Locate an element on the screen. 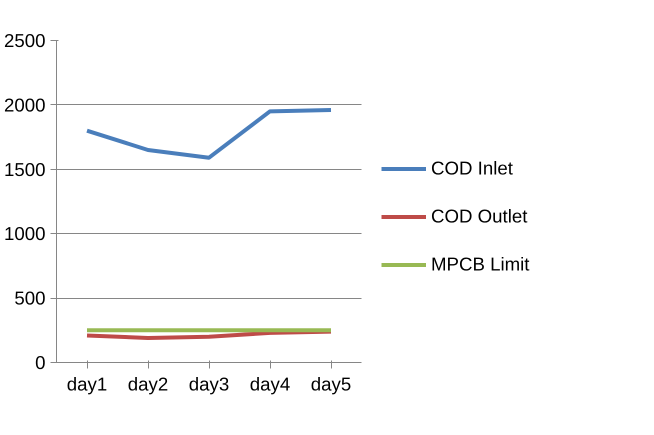 The image size is (654, 435). x-tick-label: day3 is located at coordinates (209, 384).